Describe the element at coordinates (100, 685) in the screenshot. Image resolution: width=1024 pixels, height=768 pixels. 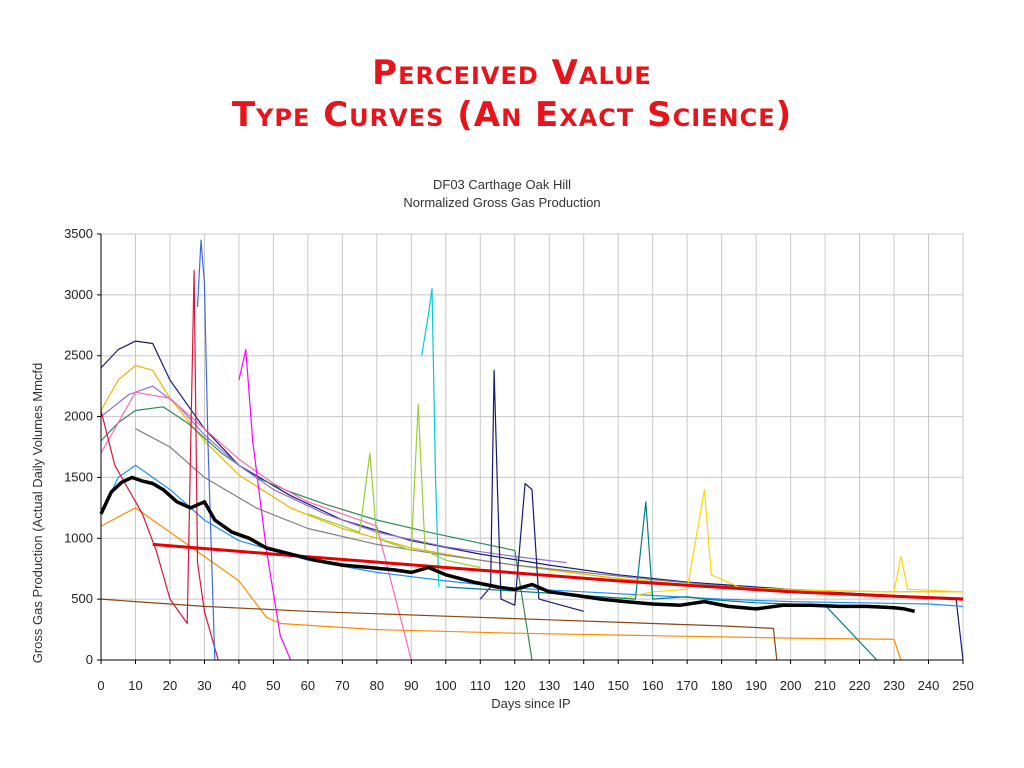
I see `x-tick-label: 0` at that location.